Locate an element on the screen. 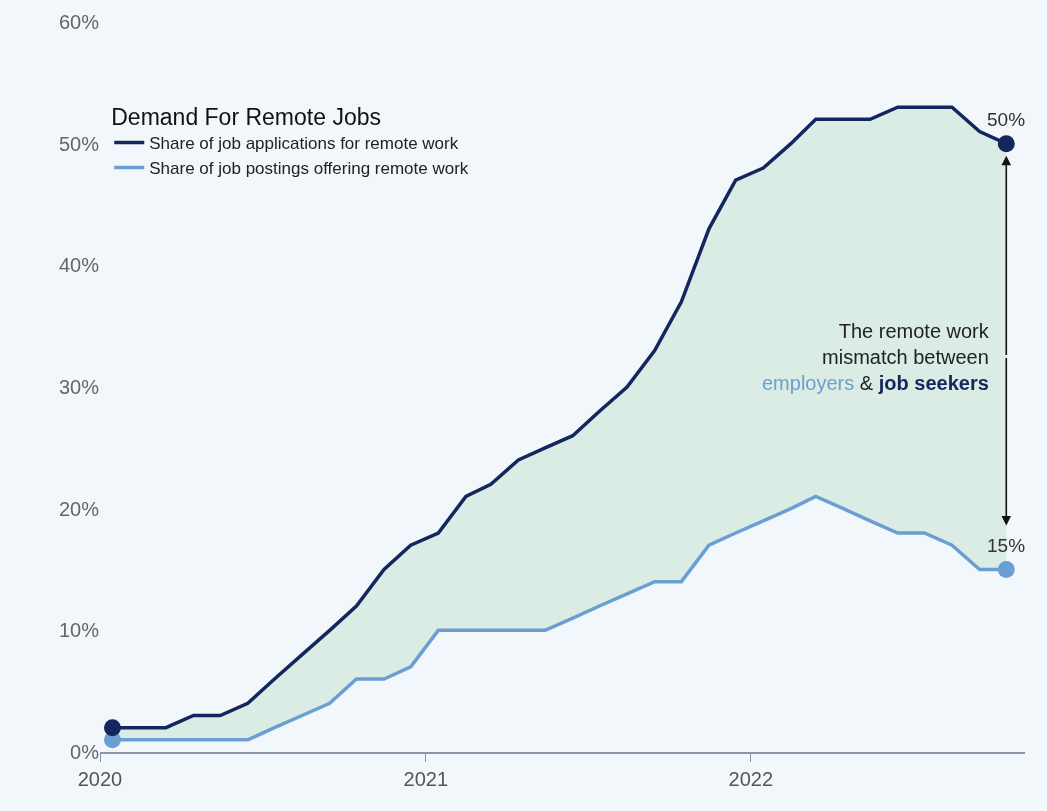 This screenshot has width=1047, height=811. legend-title: Demand For Remote Jobs is located at coordinates (246, 116).